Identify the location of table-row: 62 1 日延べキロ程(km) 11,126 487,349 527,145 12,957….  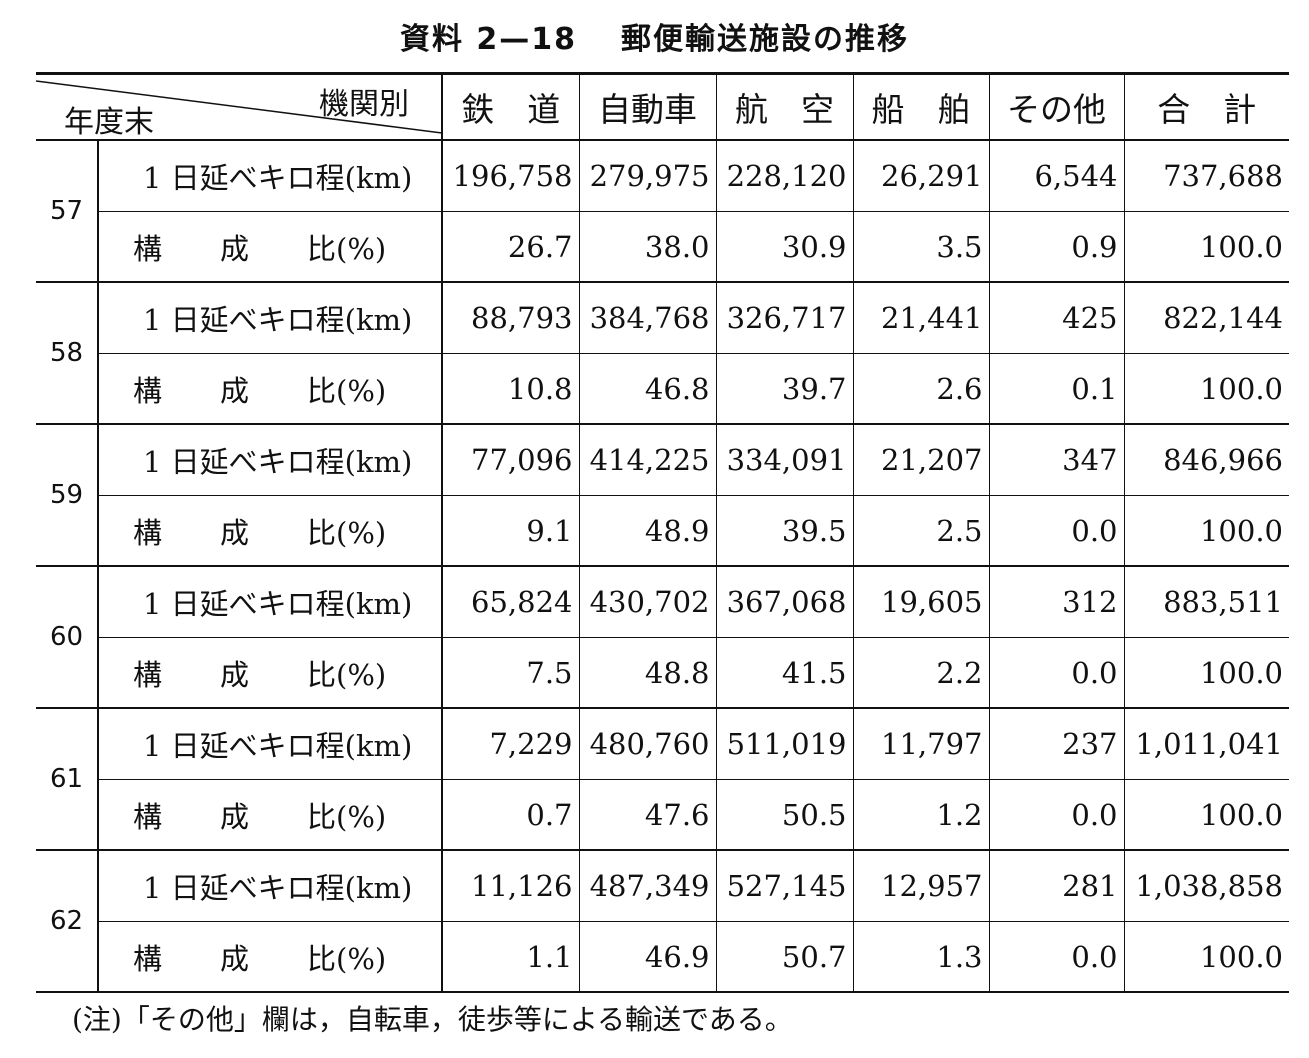
(662, 921).